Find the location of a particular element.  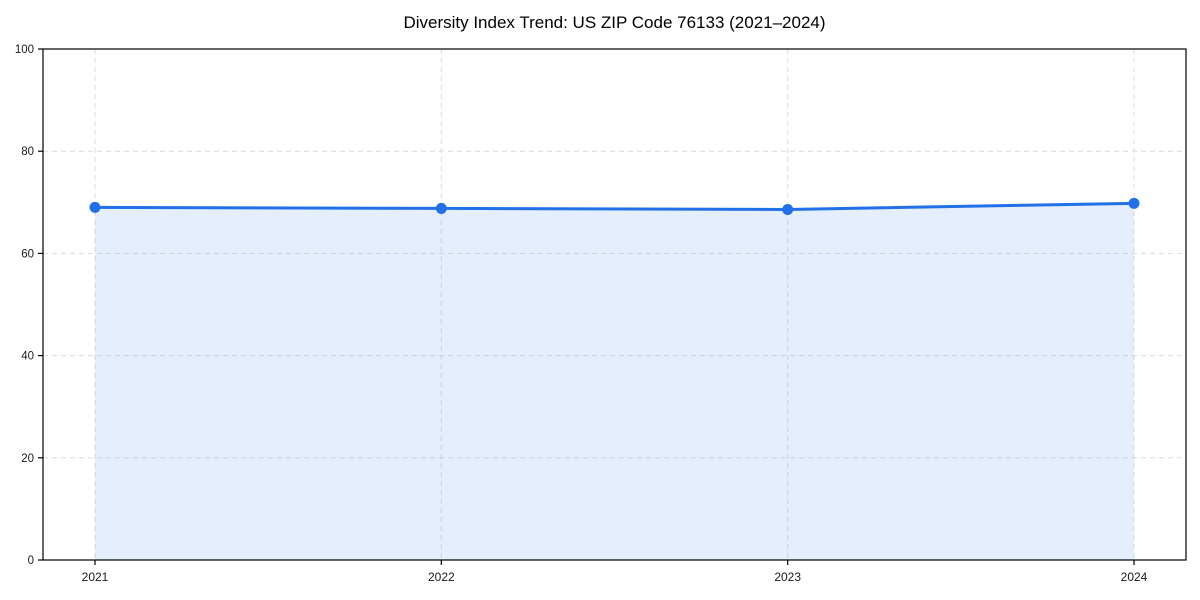

x-tick-label: 2021 is located at coordinates (95, 577).